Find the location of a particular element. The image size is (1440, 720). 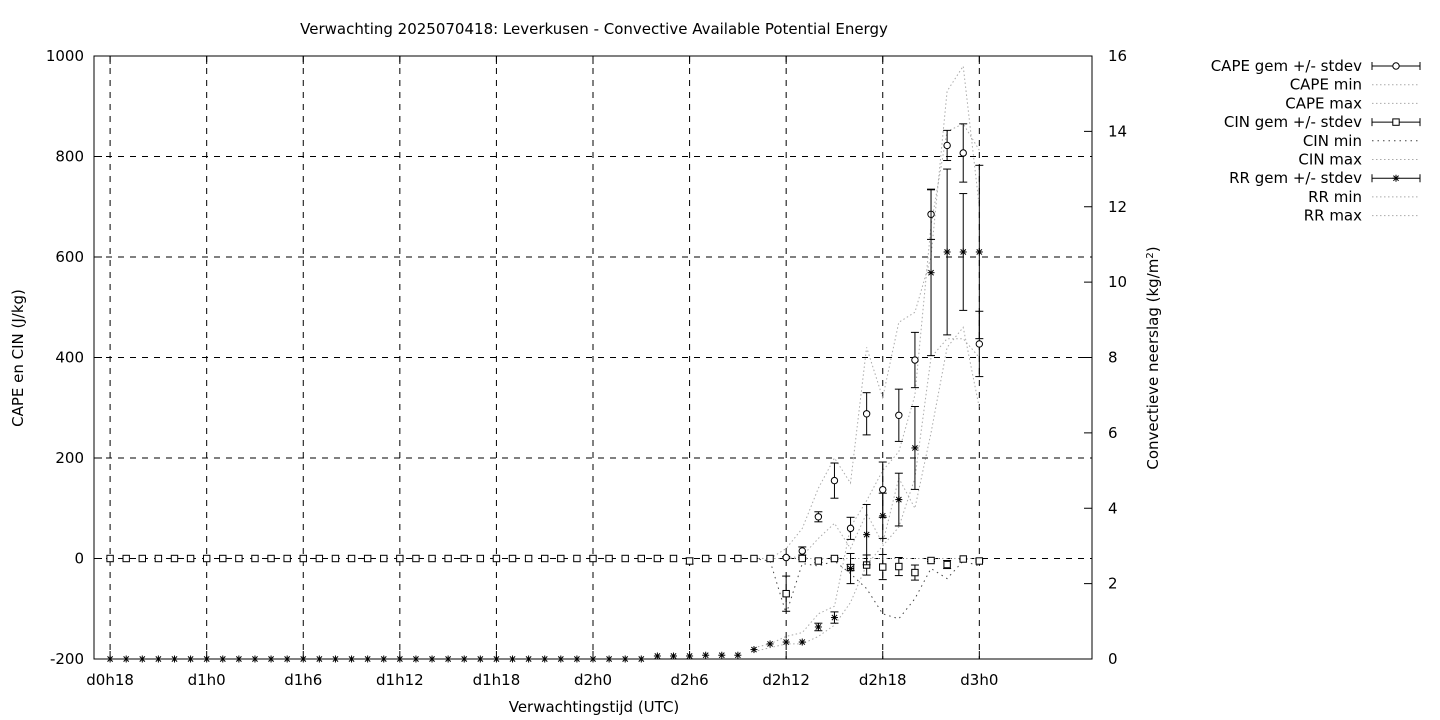

legend-label: CIN min is located at coordinates (1332, 141).